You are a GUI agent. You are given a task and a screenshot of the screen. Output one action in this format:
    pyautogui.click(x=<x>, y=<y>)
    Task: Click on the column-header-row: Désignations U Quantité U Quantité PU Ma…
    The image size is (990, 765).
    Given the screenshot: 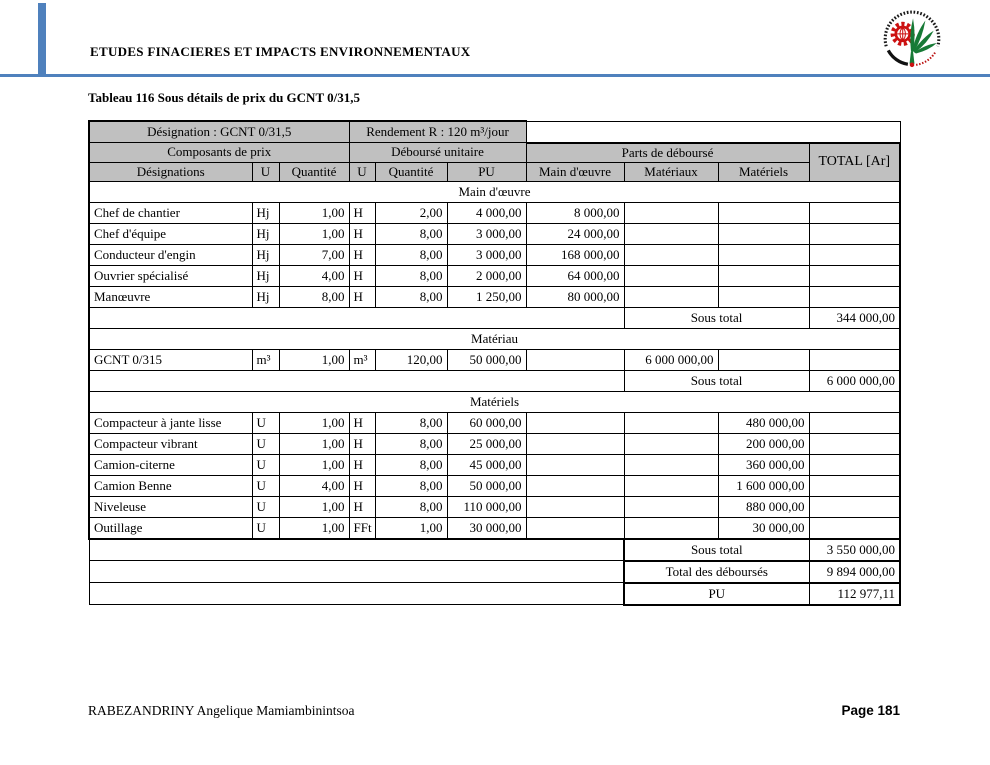 What is the action you would take?
    pyautogui.click(x=494, y=171)
    